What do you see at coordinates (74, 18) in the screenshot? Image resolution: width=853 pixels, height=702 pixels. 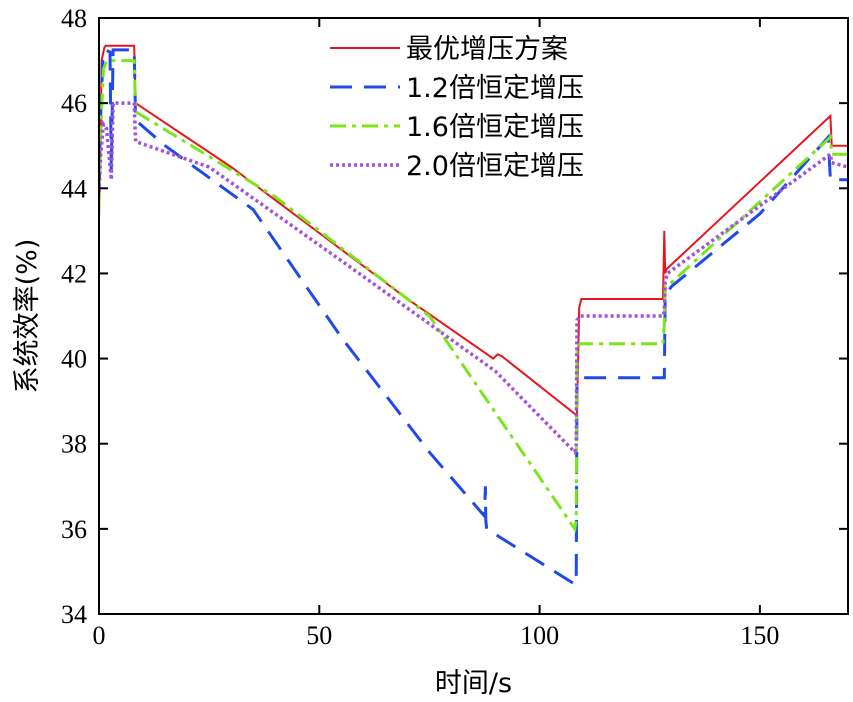 I see `y-tick-label: 48` at bounding box center [74, 18].